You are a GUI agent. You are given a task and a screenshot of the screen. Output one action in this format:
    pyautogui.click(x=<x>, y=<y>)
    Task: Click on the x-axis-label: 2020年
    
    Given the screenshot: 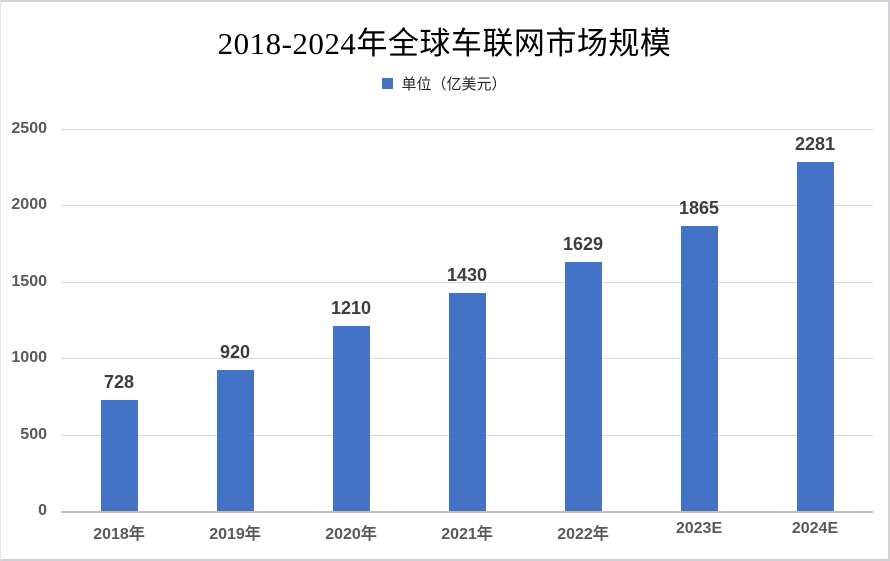 What is the action you would take?
    pyautogui.click(x=351, y=534)
    